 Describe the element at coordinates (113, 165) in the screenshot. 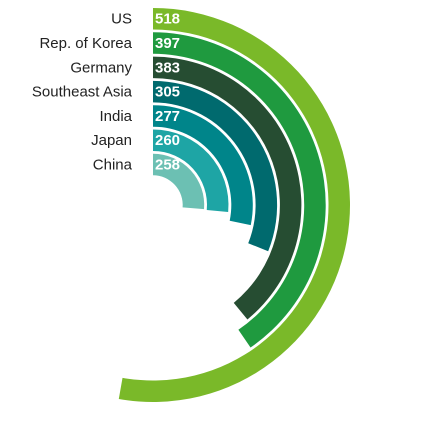

I see `category-label: China` at that location.